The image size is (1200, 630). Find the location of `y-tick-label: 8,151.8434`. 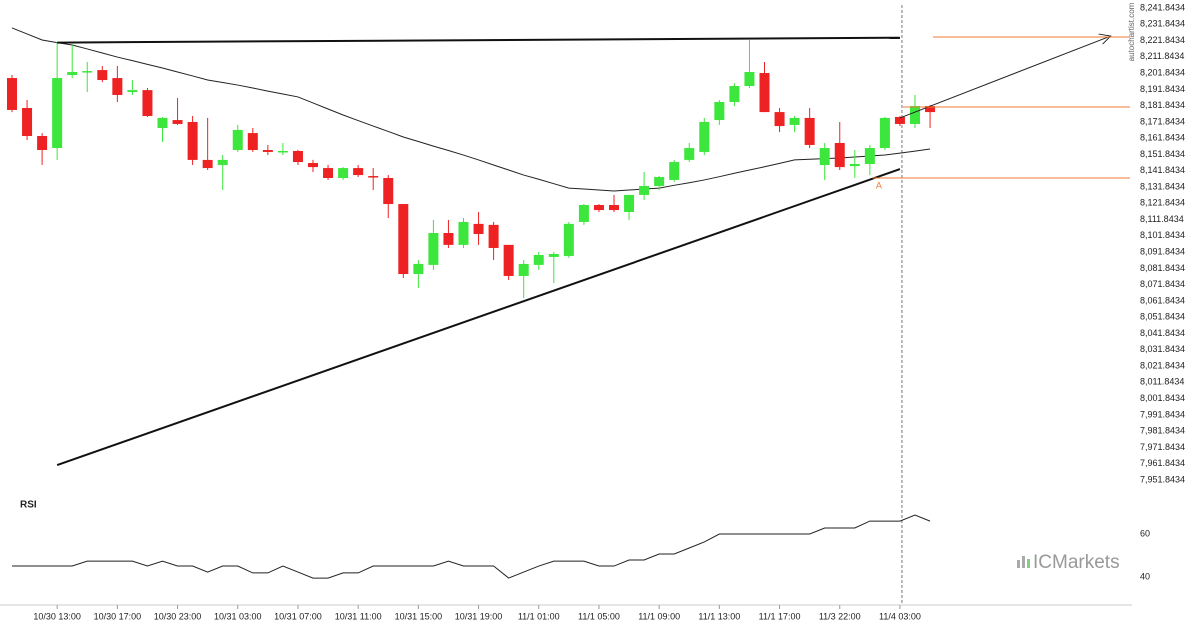

y-tick-label: 8,151.8434 is located at coordinates (1162, 154).